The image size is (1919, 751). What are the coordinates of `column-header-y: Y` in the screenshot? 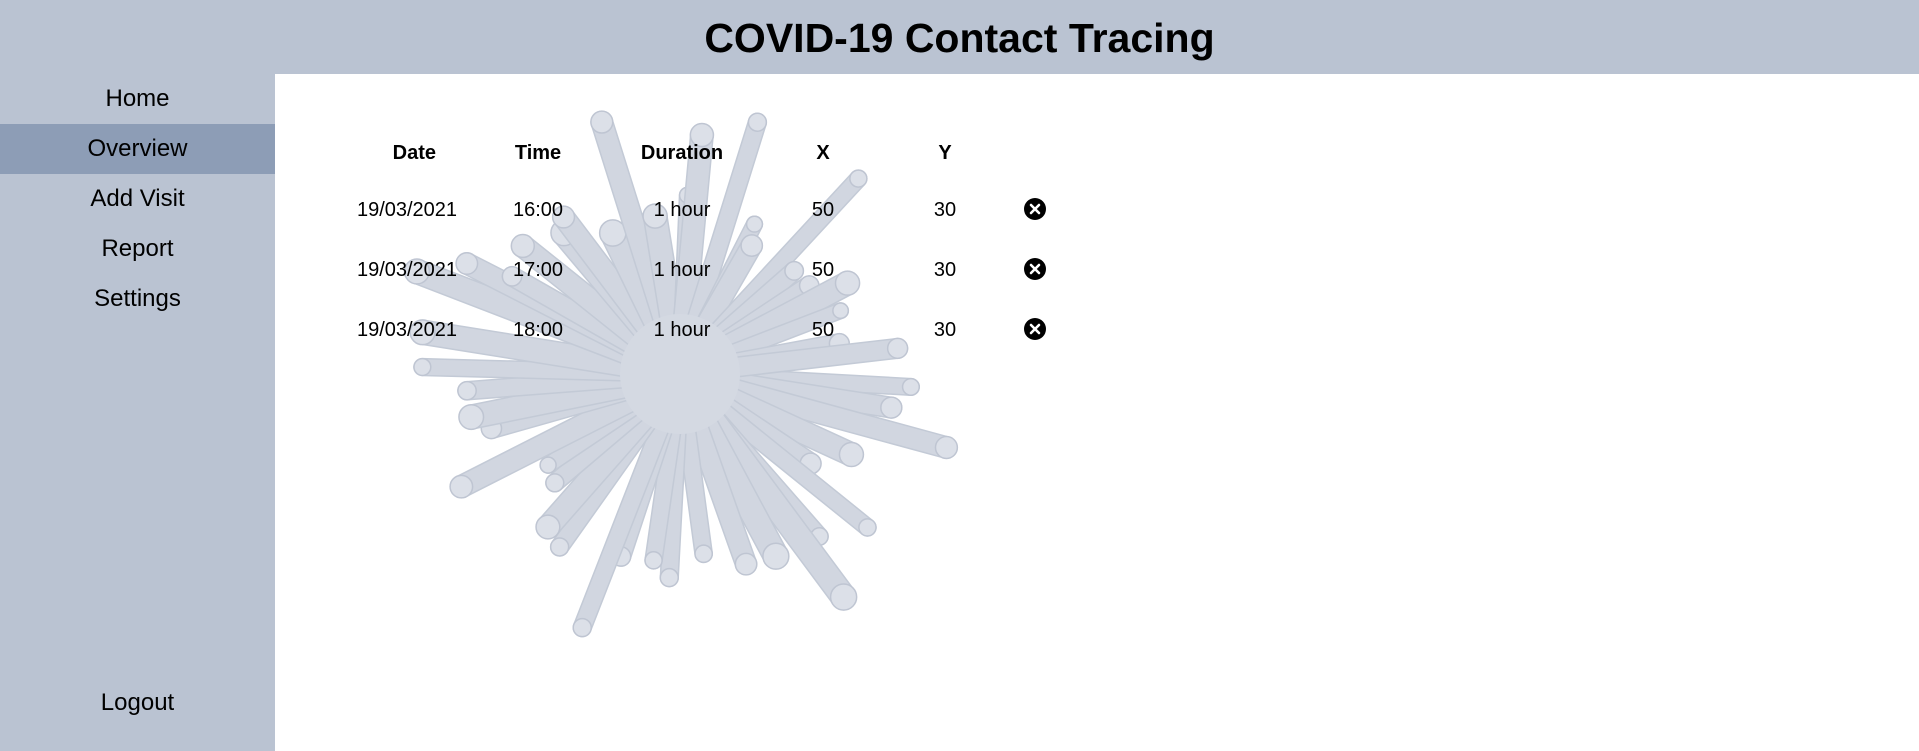 It's located at (945, 153).